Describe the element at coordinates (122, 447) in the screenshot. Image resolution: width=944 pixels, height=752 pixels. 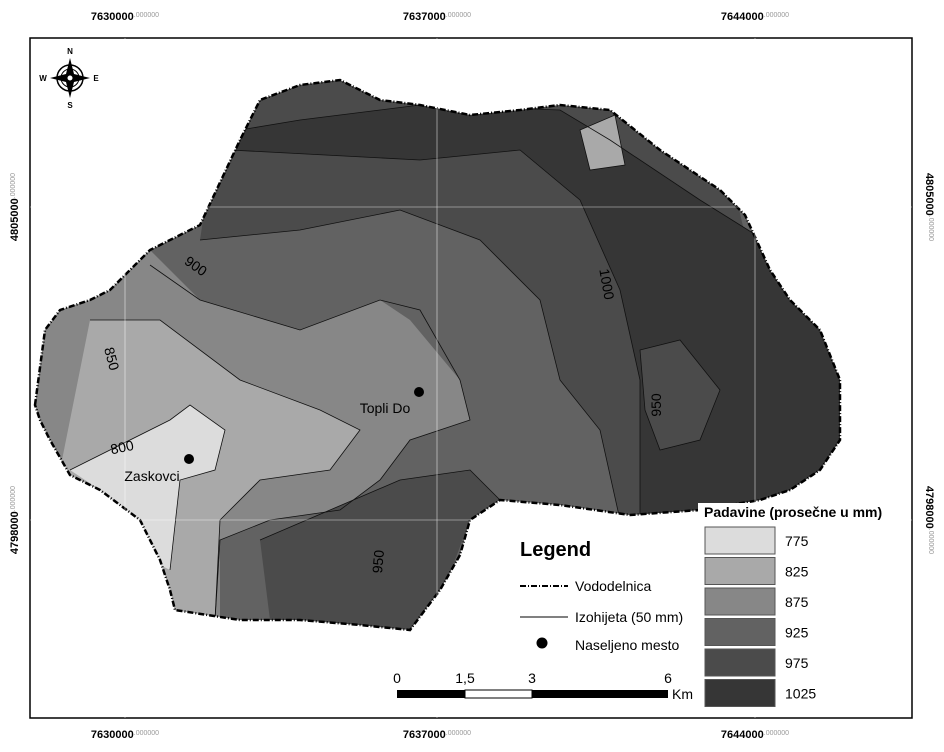
I see `contour-label: 800` at that location.